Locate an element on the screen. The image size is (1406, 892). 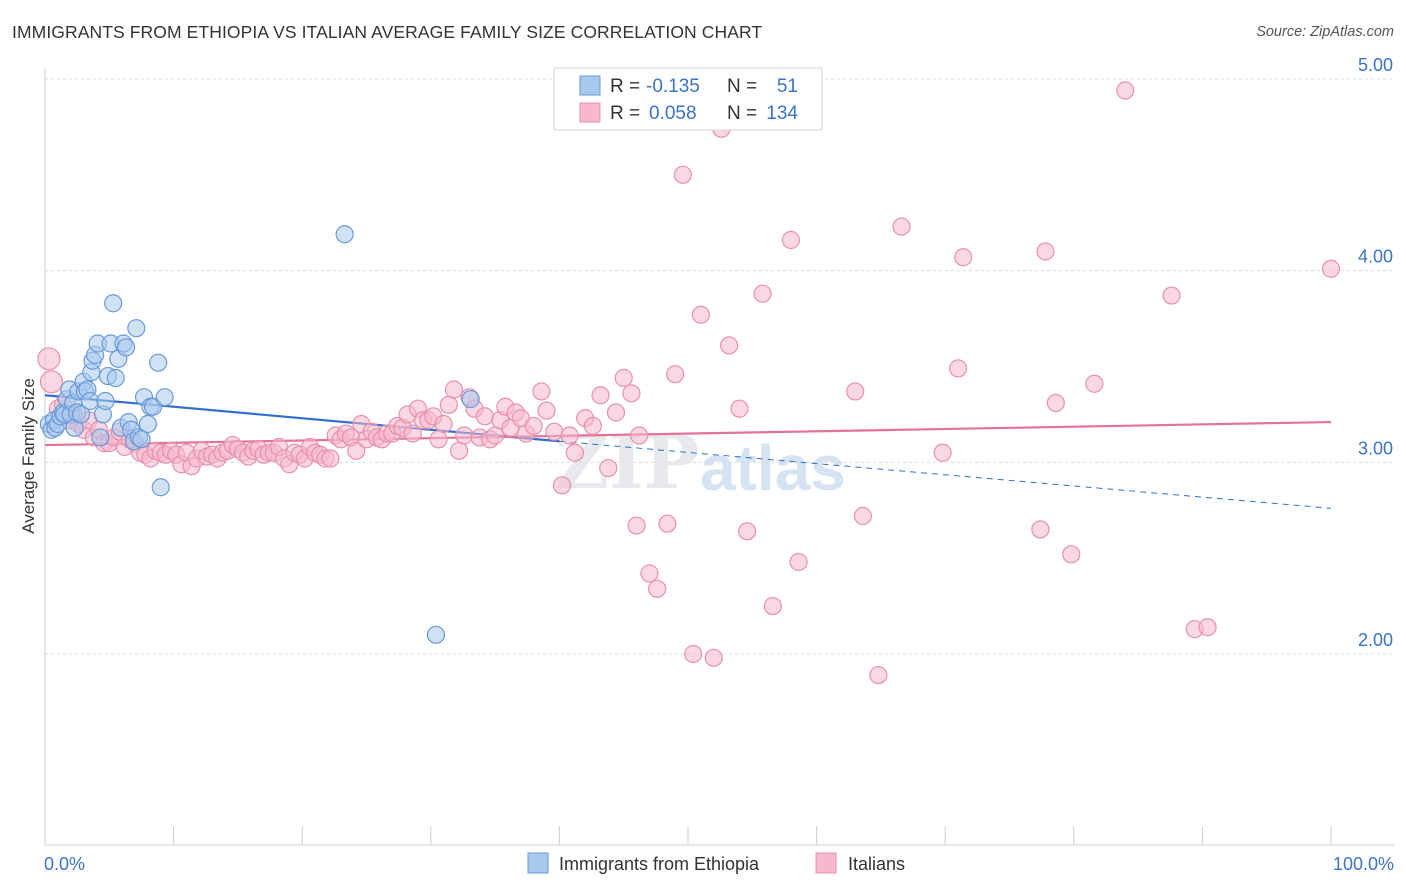
x-tick-labels: 0.0% 100.0% is located at coordinates (719, 864).